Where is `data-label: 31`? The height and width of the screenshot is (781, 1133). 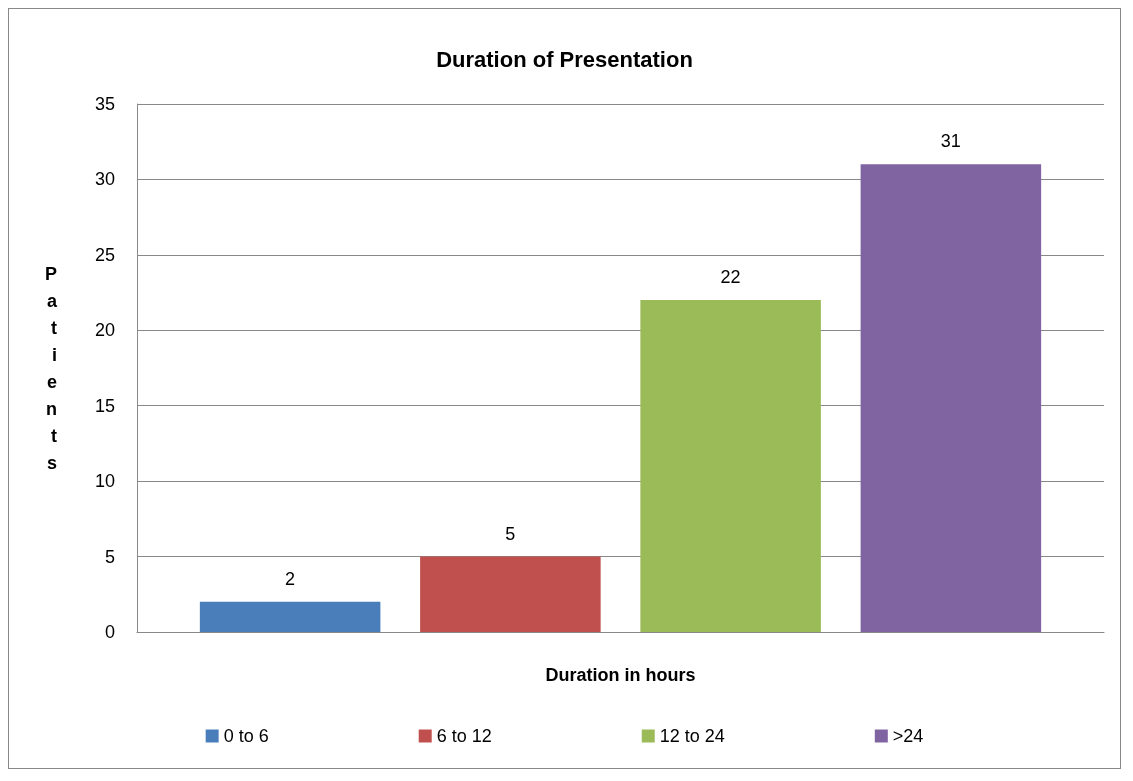 data-label: 31 is located at coordinates (950, 141).